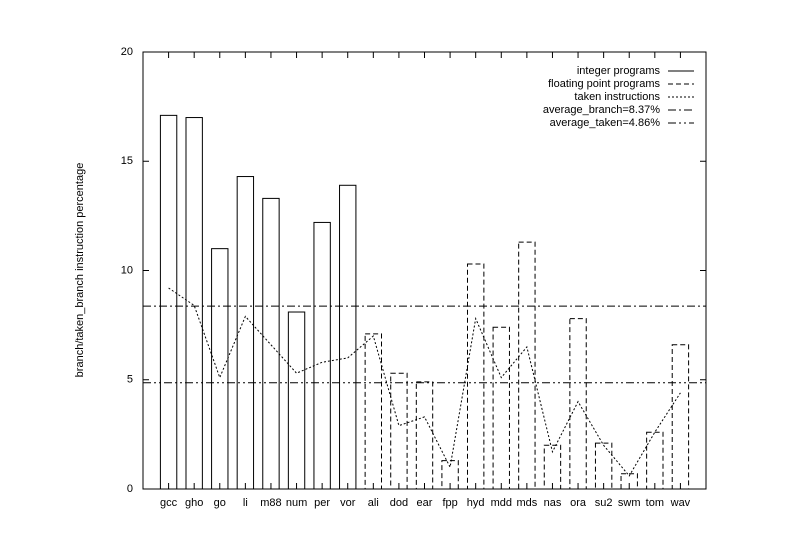 The height and width of the screenshot is (554, 792). I want to click on x-tick-label: wav, so click(680, 503).